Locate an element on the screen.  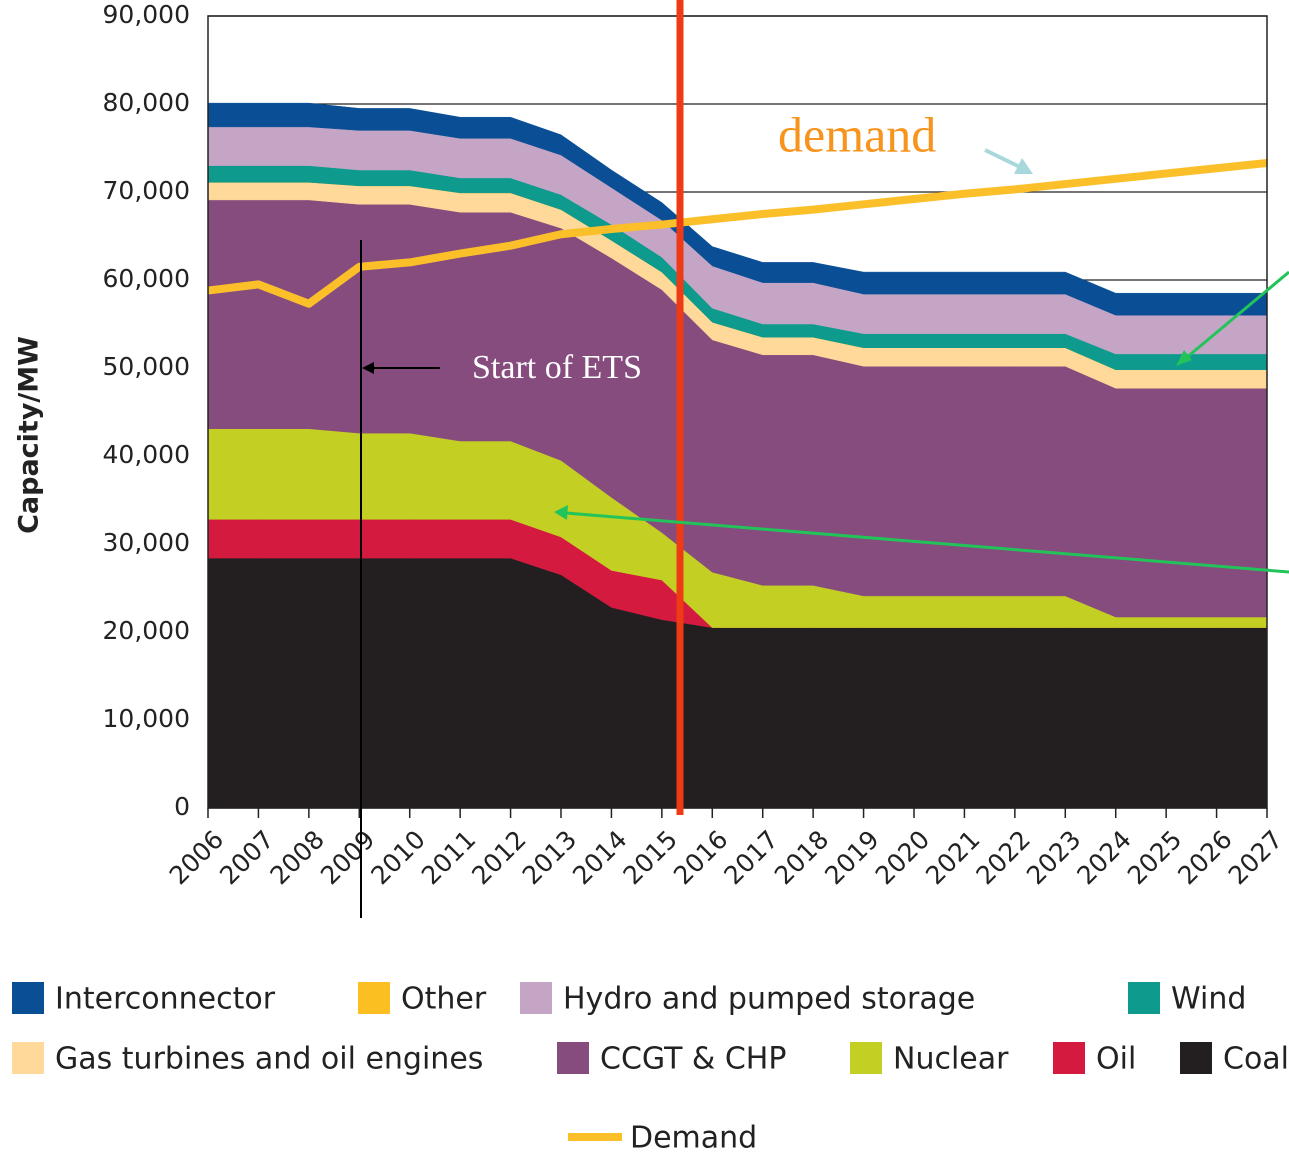
x-tick-label: 2022 is located at coordinates (1003, 857).